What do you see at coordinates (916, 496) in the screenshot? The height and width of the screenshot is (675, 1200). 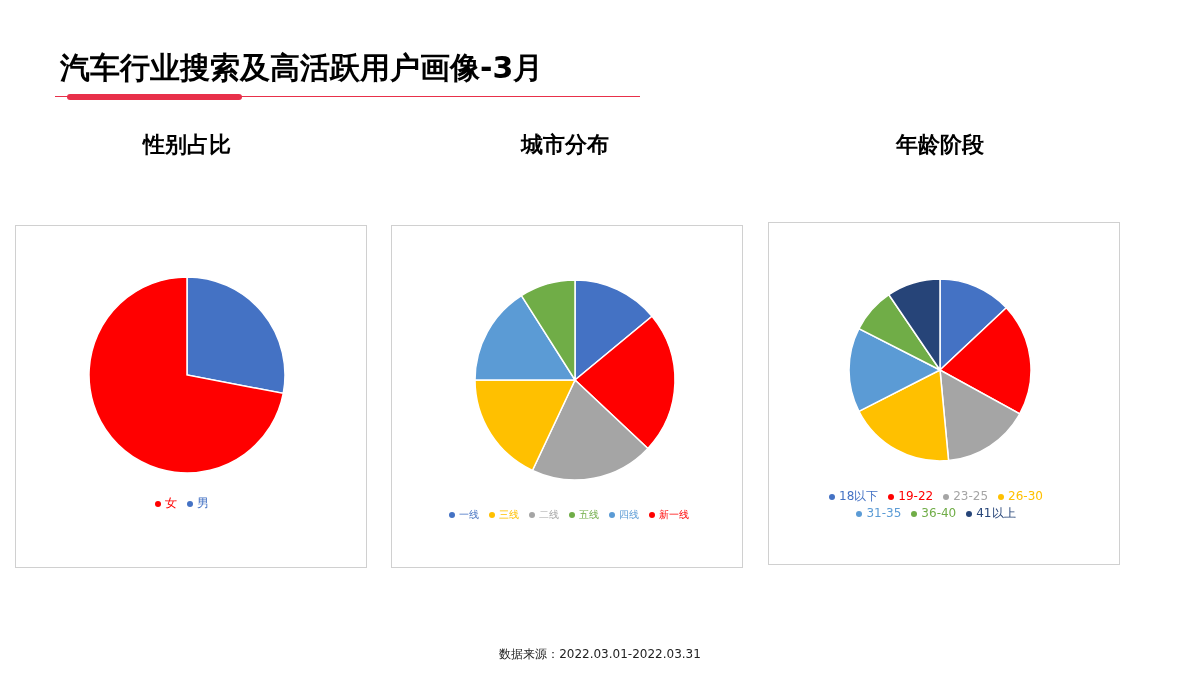 I see `legend-label: 19-22` at bounding box center [916, 496].